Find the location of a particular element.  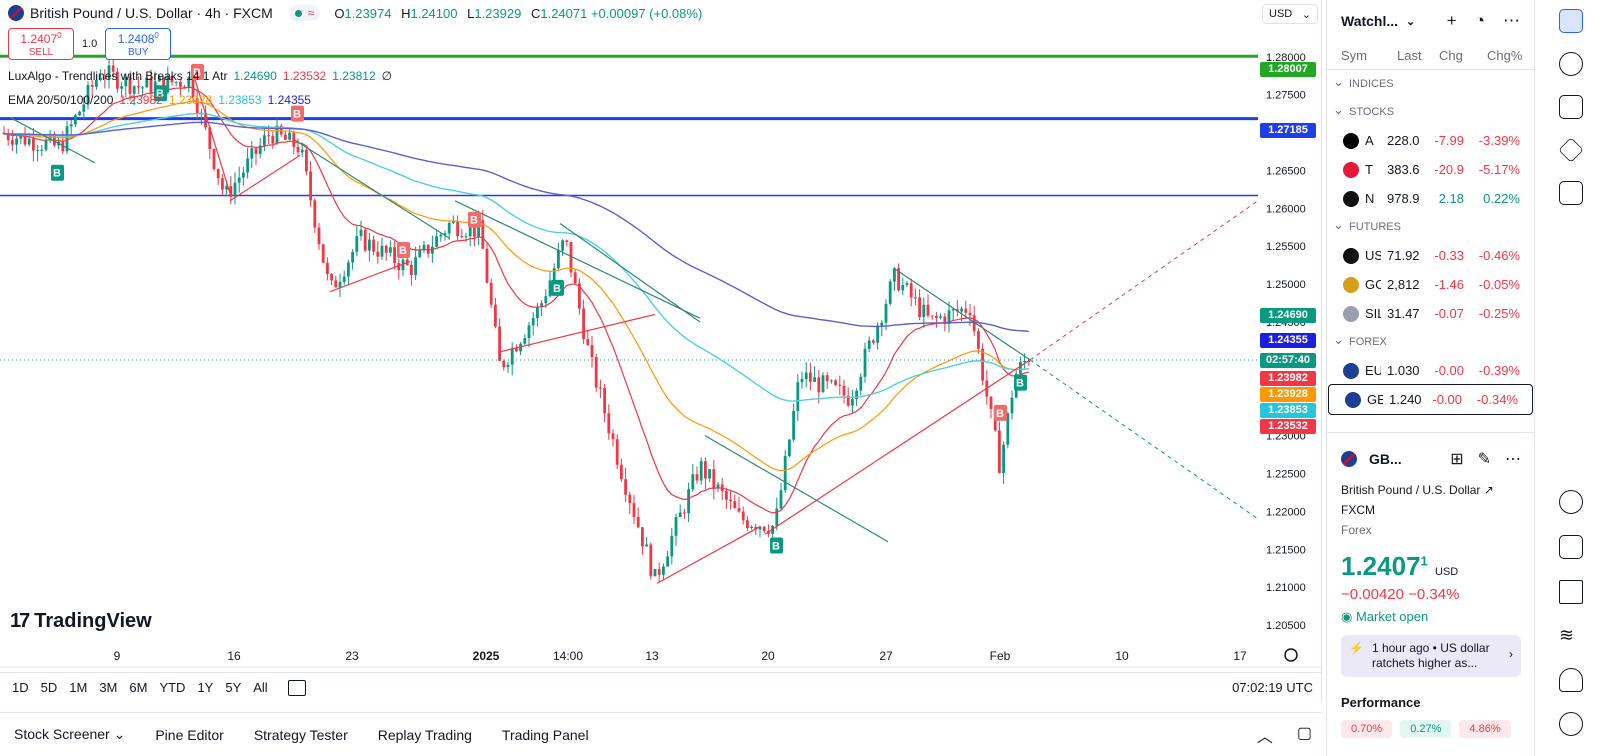

watchlist-row-sil: SIL 31.47 -0.07 -0.25% is located at coordinates (1430, 313).